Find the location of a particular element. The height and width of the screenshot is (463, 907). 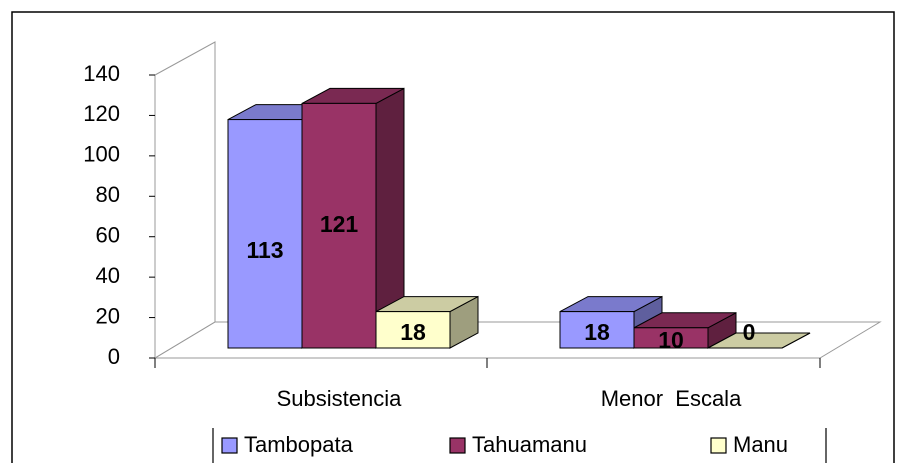

x-tick-label: Menor Escala is located at coordinates (671, 398).